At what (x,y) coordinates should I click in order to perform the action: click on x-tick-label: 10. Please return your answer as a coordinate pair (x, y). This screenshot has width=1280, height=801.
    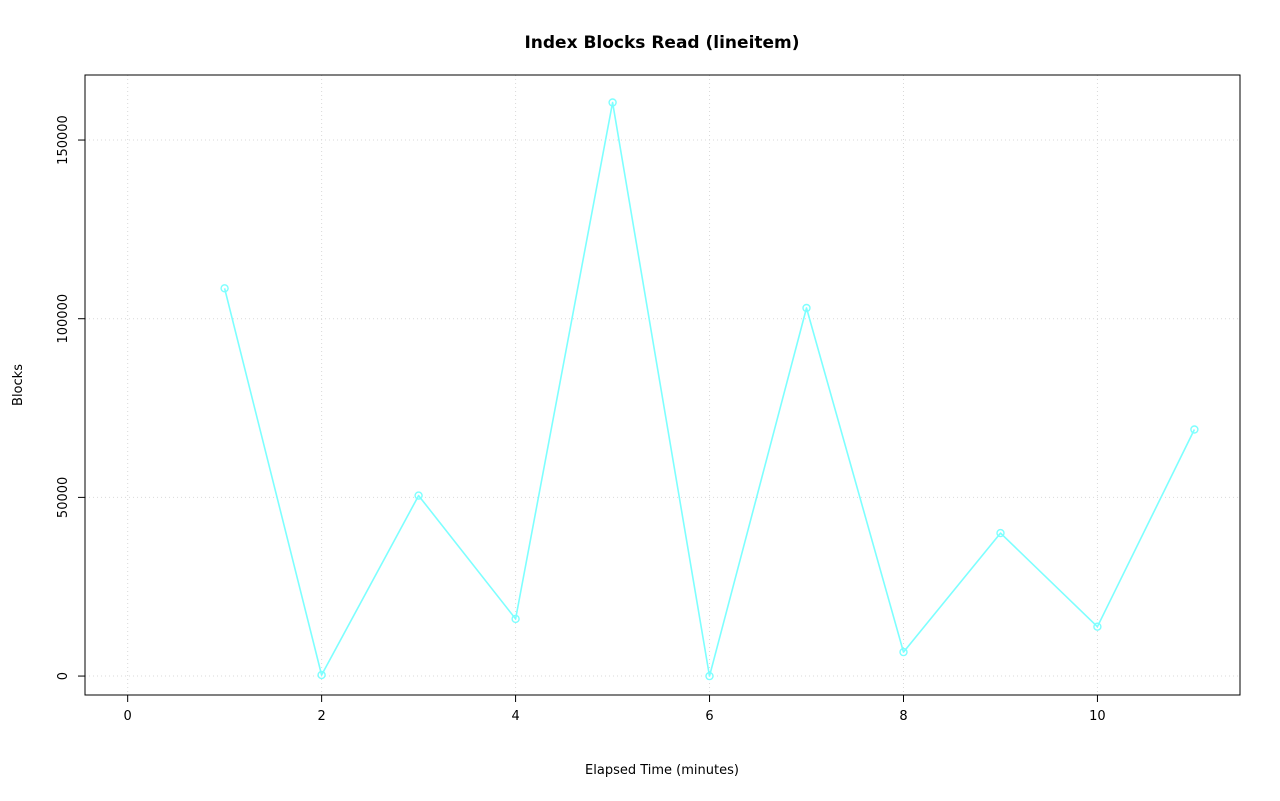
    Looking at the image, I should click on (1097, 716).